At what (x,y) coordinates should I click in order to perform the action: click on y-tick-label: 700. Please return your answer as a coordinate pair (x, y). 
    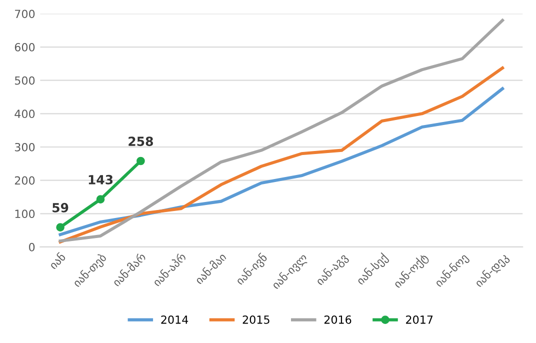
    Looking at the image, I should click on (25, 14).